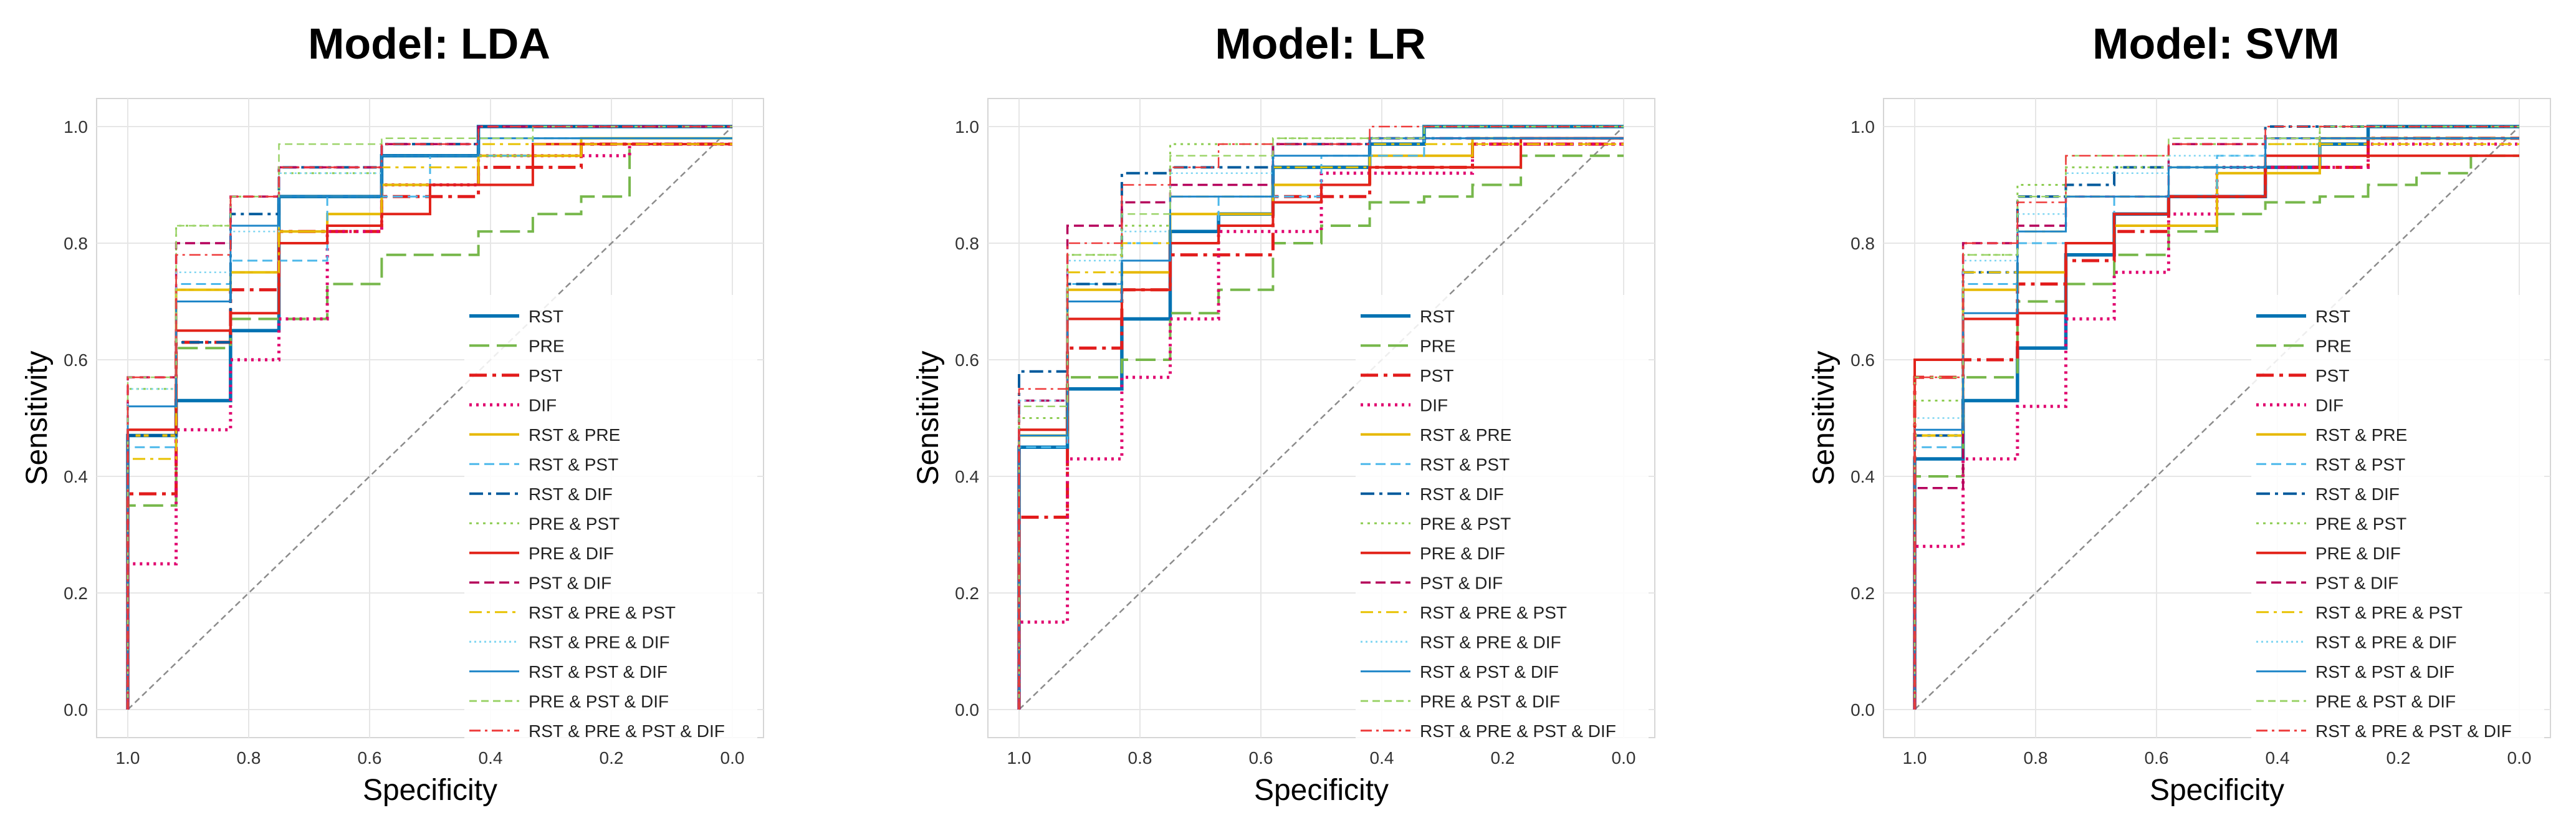 Image resolution: width=2576 pixels, height=838 pixels. What do you see at coordinates (2389, 612) in the screenshot?
I see `legend-label: RST & PRE & PST` at bounding box center [2389, 612].